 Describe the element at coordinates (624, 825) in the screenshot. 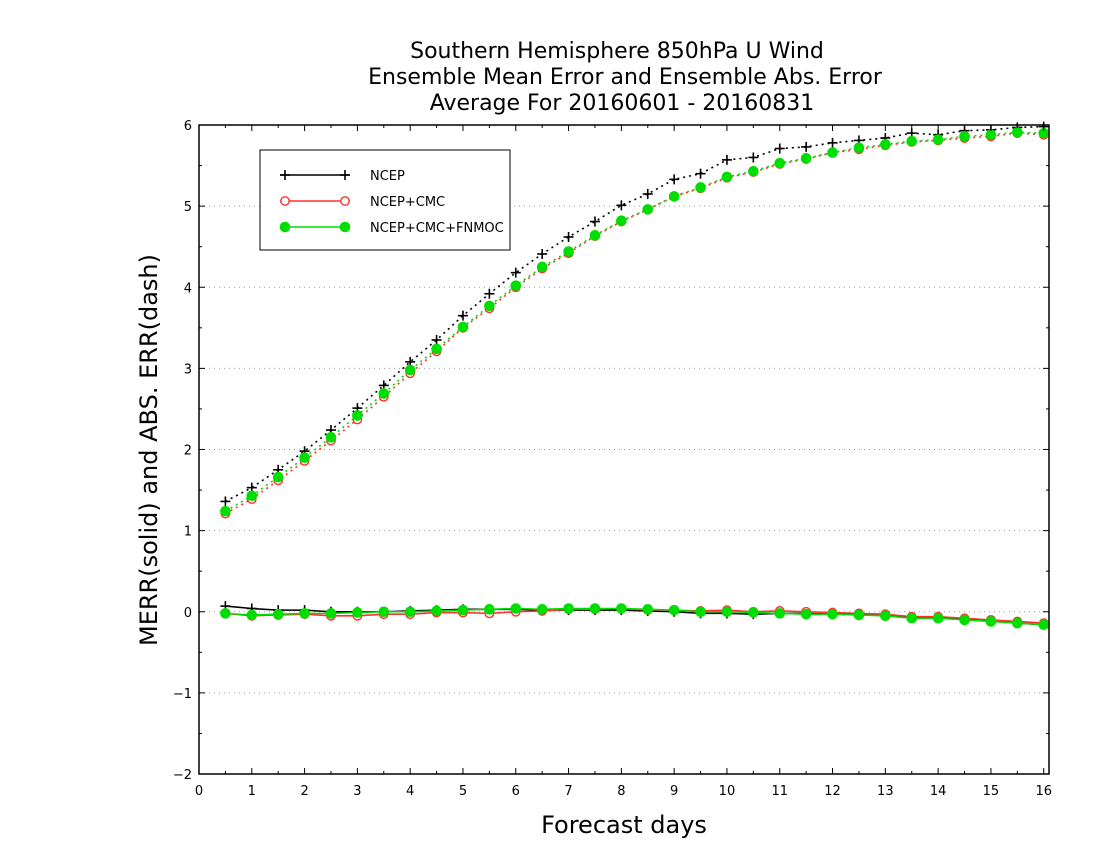

I see `x-axis-label: Forecast days` at that location.